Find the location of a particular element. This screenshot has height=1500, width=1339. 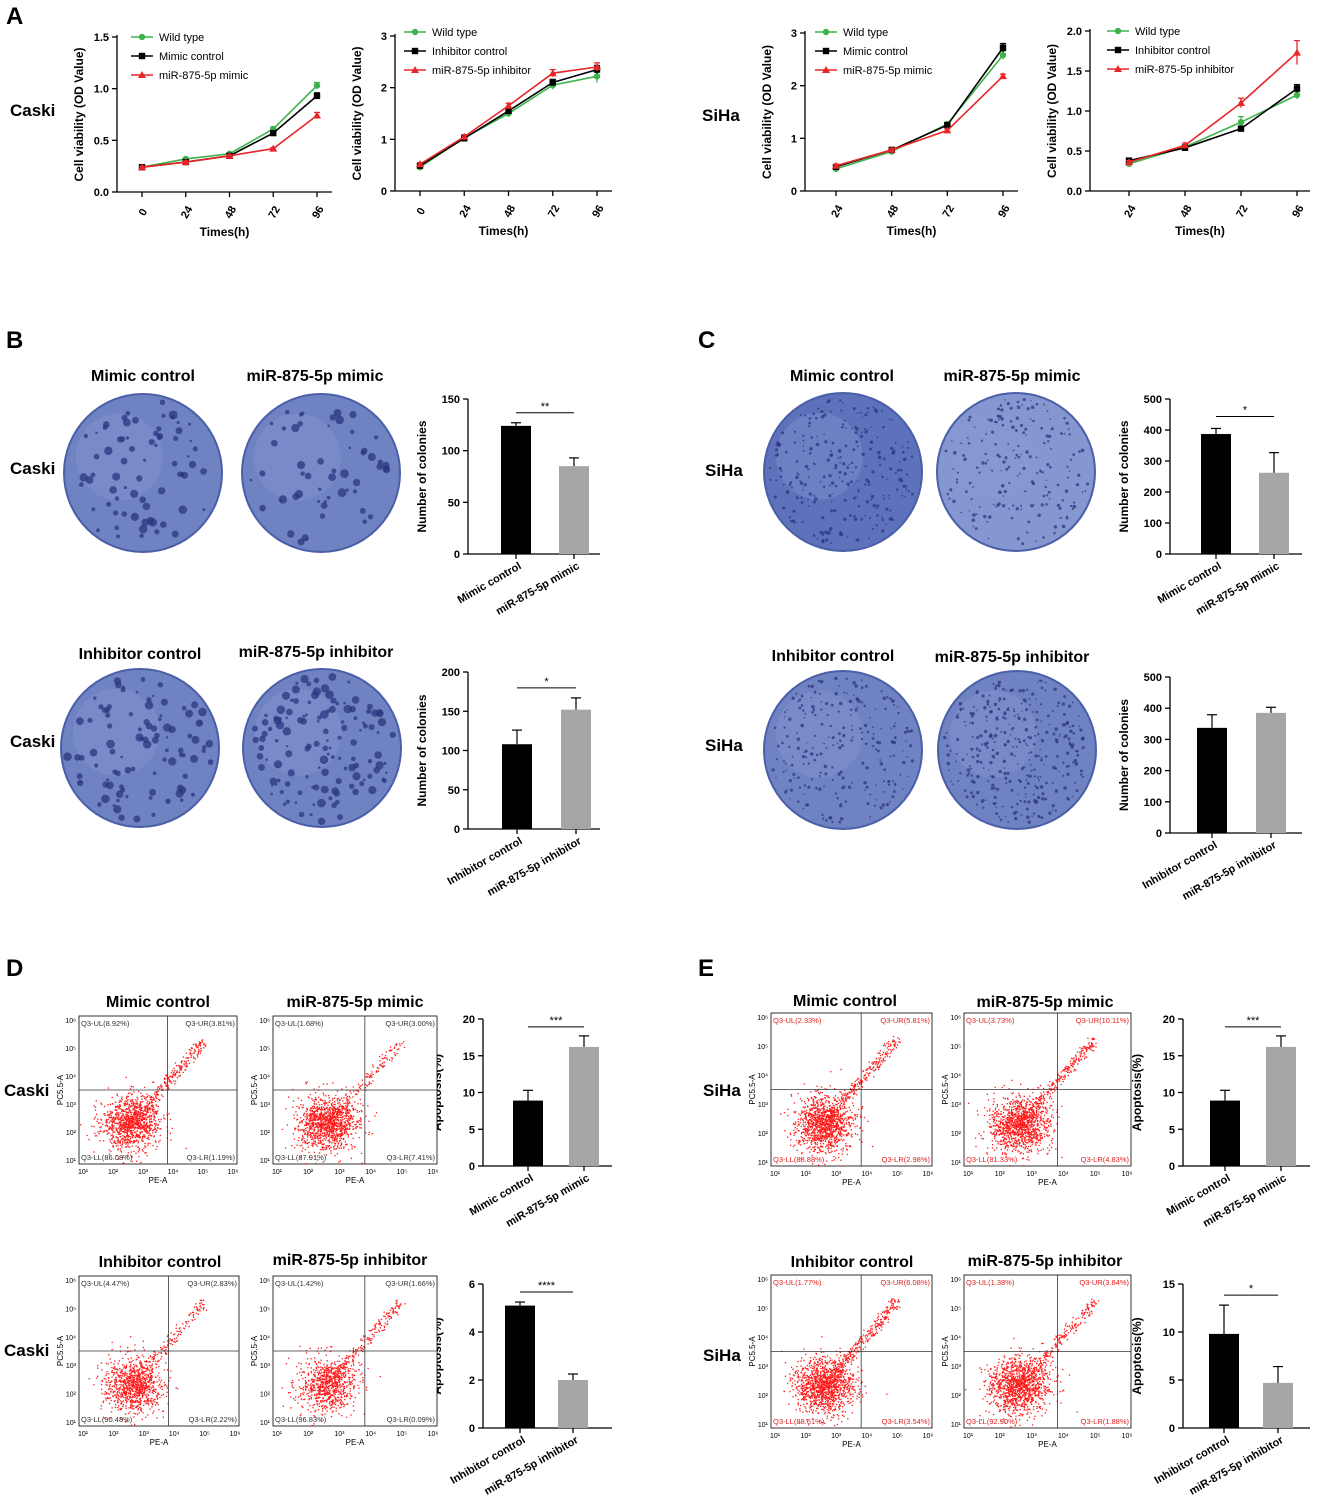

y-tick-label: 1 is located at coordinates (384, 140).